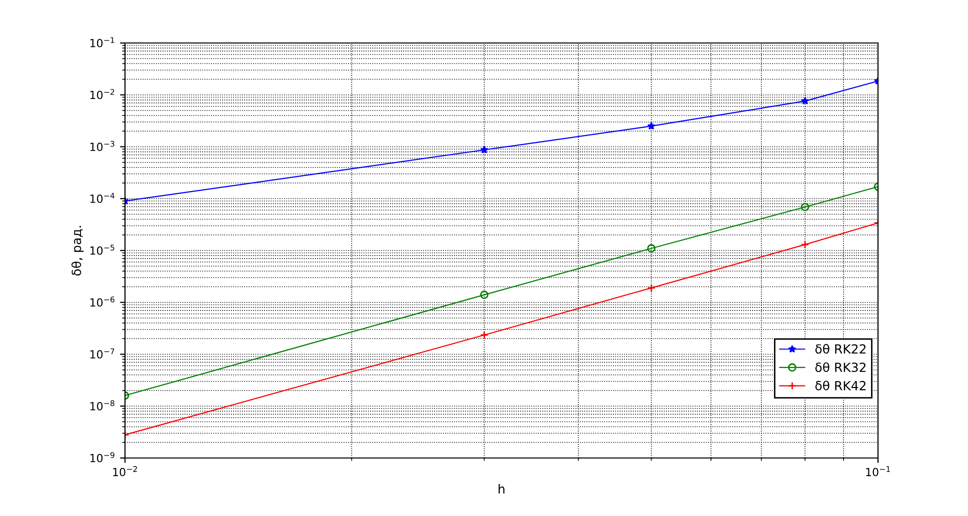  I want to click on x-axis-title: h, so click(501, 489).